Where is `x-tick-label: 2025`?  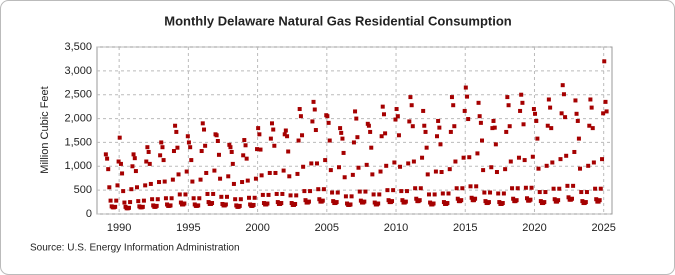
x-tick-label: 2025 is located at coordinates (603, 228).